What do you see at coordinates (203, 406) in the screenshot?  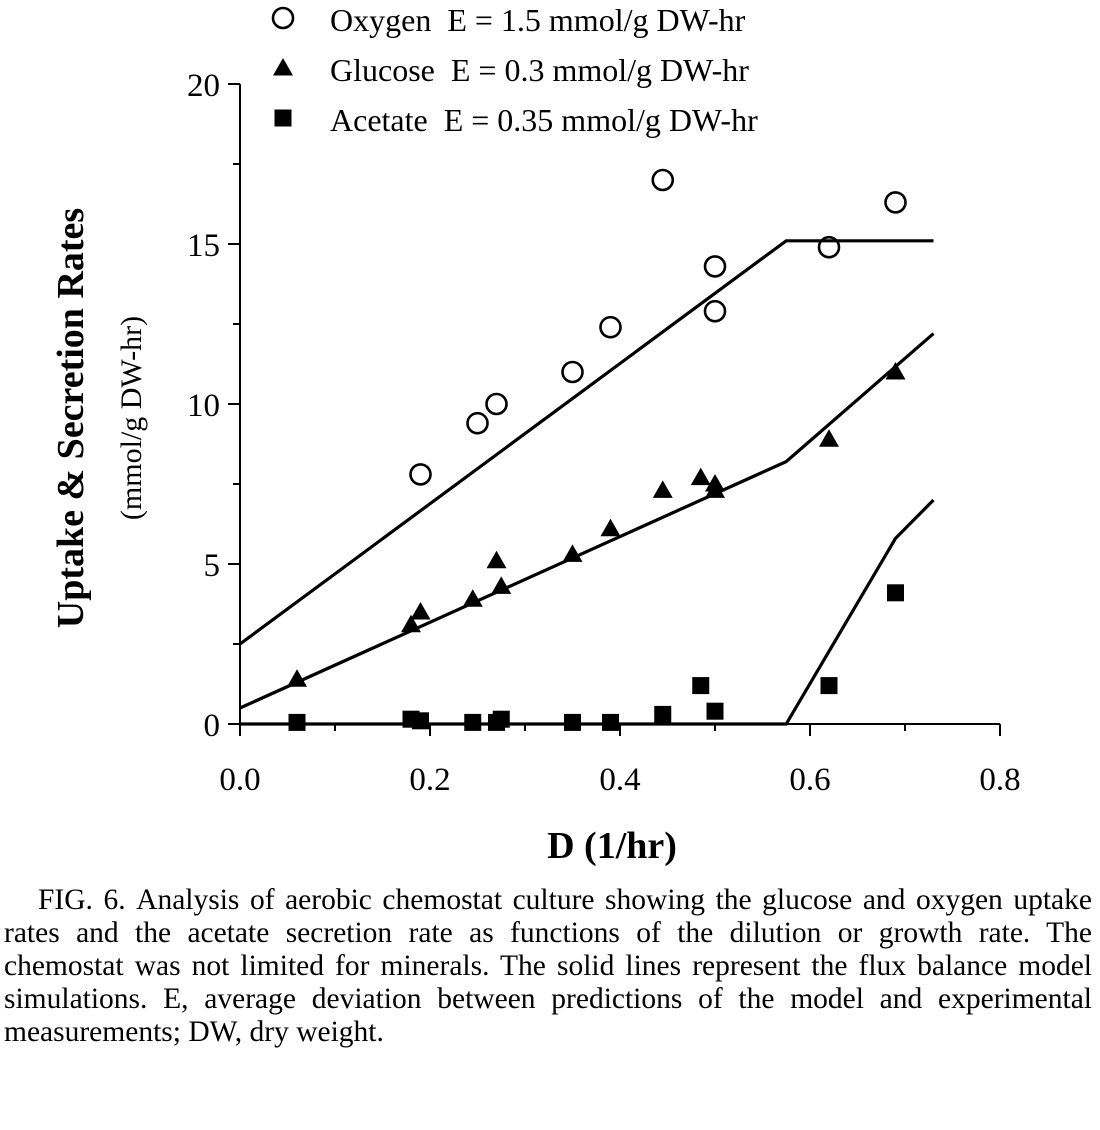 I see `y-tick-label: 10` at bounding box center [203, 406].